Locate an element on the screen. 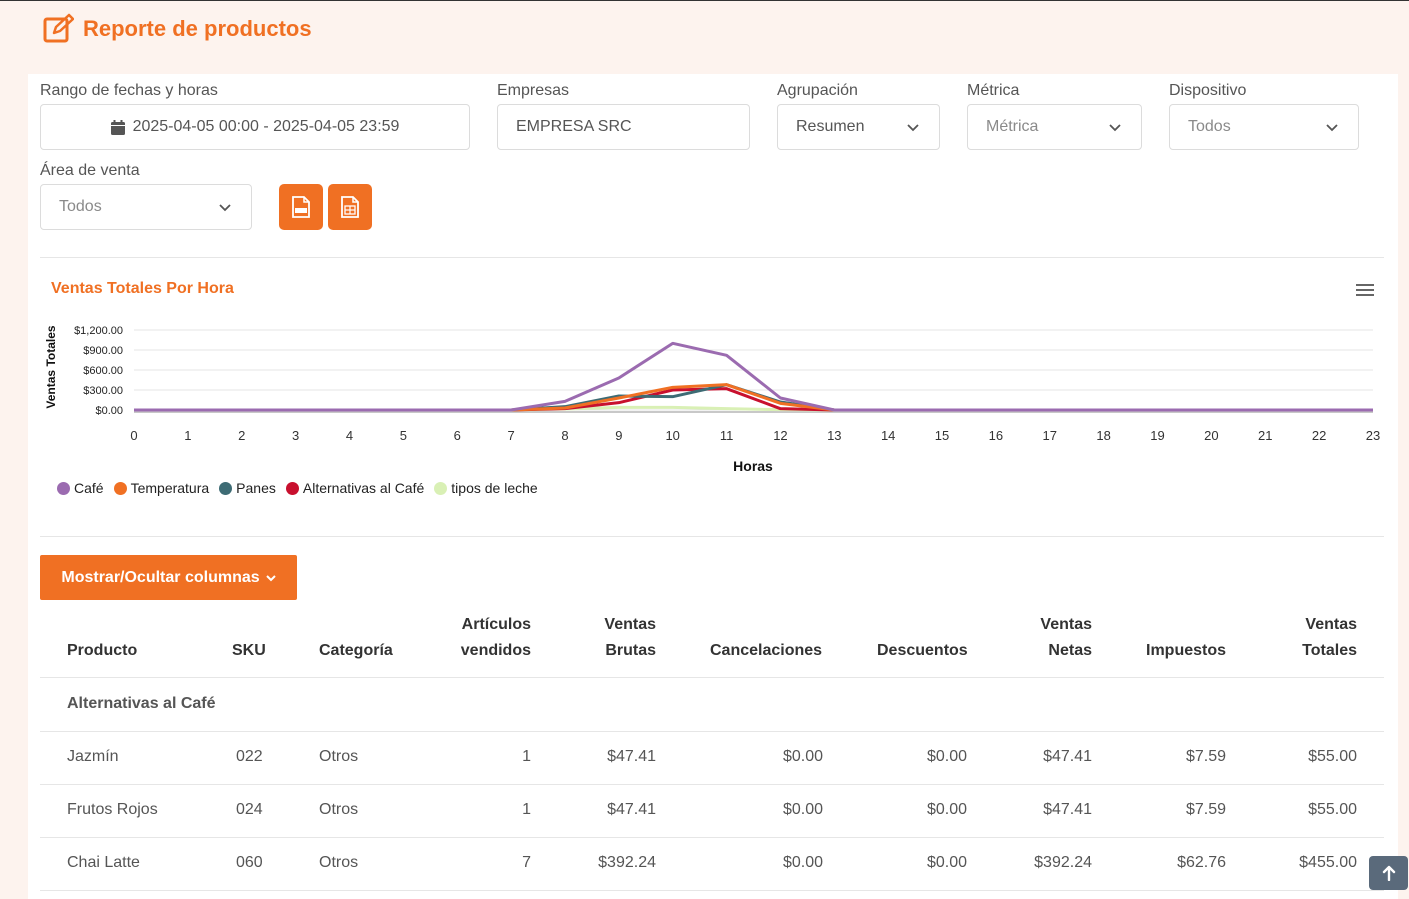 The width and height of the screenshot is (1409, 899). x-tick-label: 7 is located at coordinates (510, 435).